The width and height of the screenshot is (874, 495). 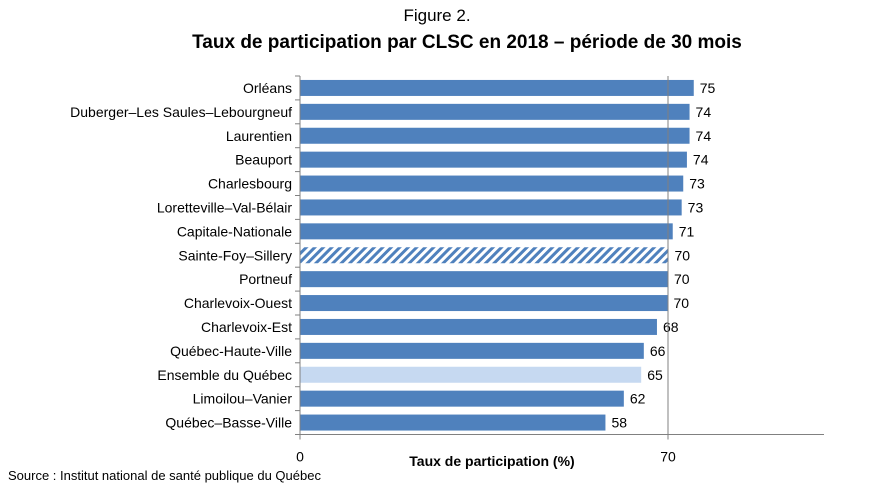 I want to click on category-label: Ensemble du Québec, so click(x=224, y=375).